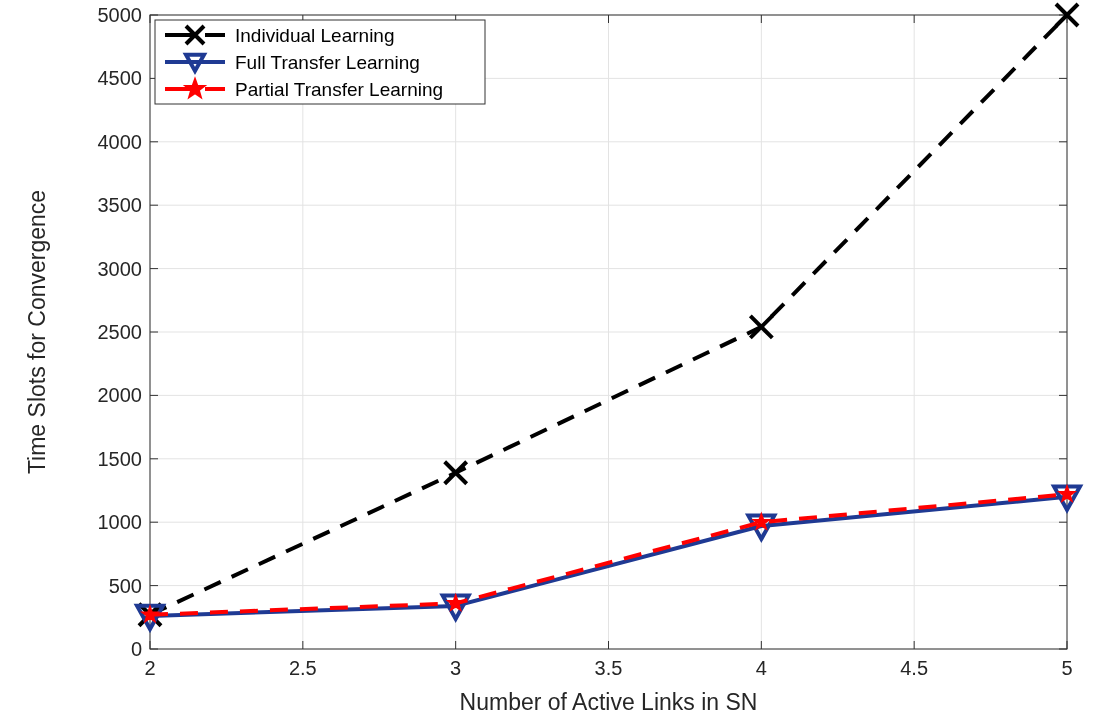 This screenshot has height=722, width=1097. I want to click on y-tick-label: 2500, so click(119, 332).